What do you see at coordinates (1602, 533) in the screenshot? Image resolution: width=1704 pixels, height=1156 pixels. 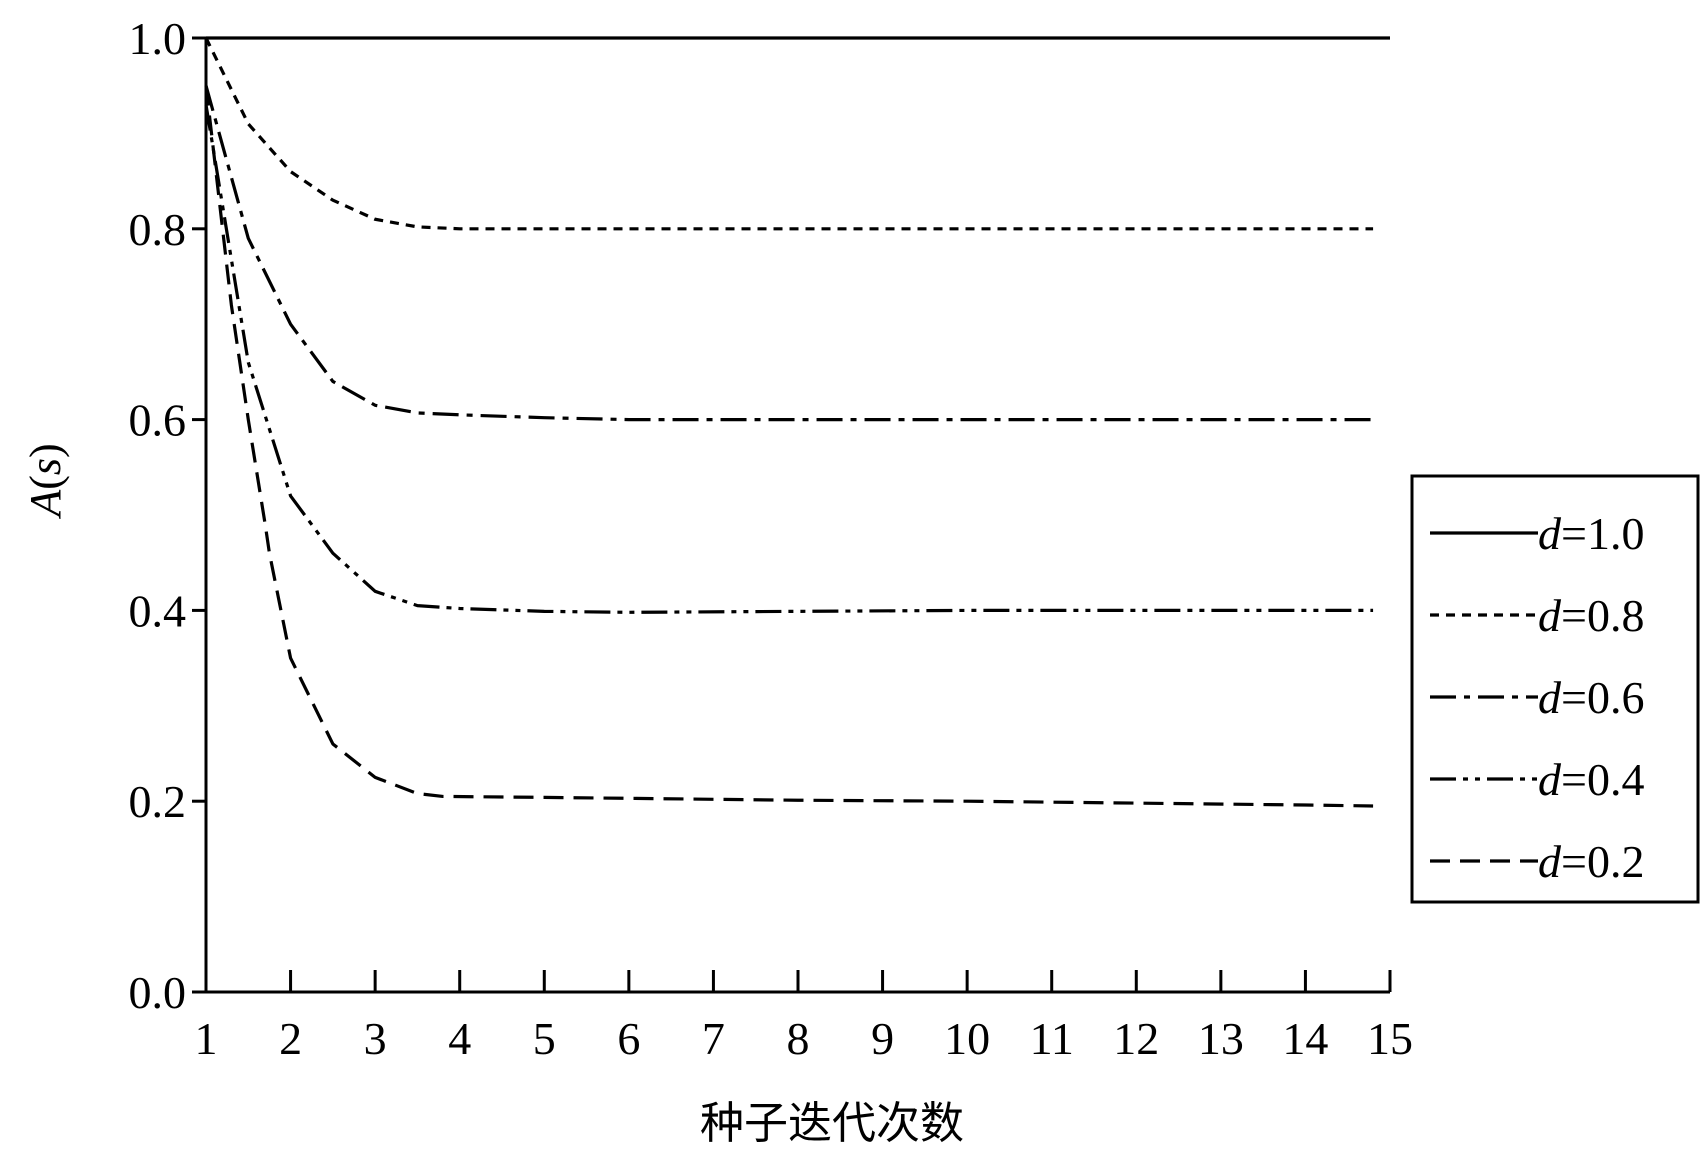 I see `legend-label-value: =1.0` at bounding box center [1602, 533].